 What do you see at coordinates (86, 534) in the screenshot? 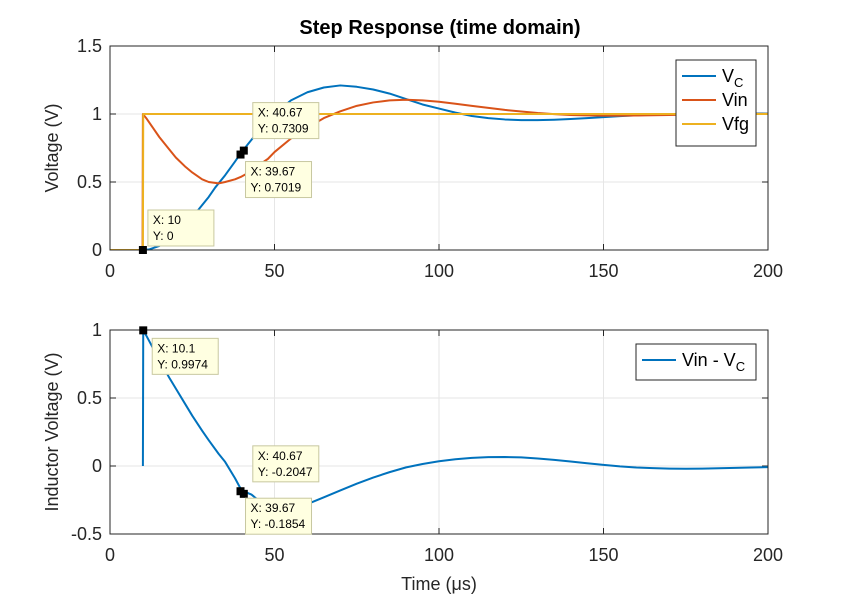
I see `y-tick-label: -0.5` at bounding box center [86, 534].